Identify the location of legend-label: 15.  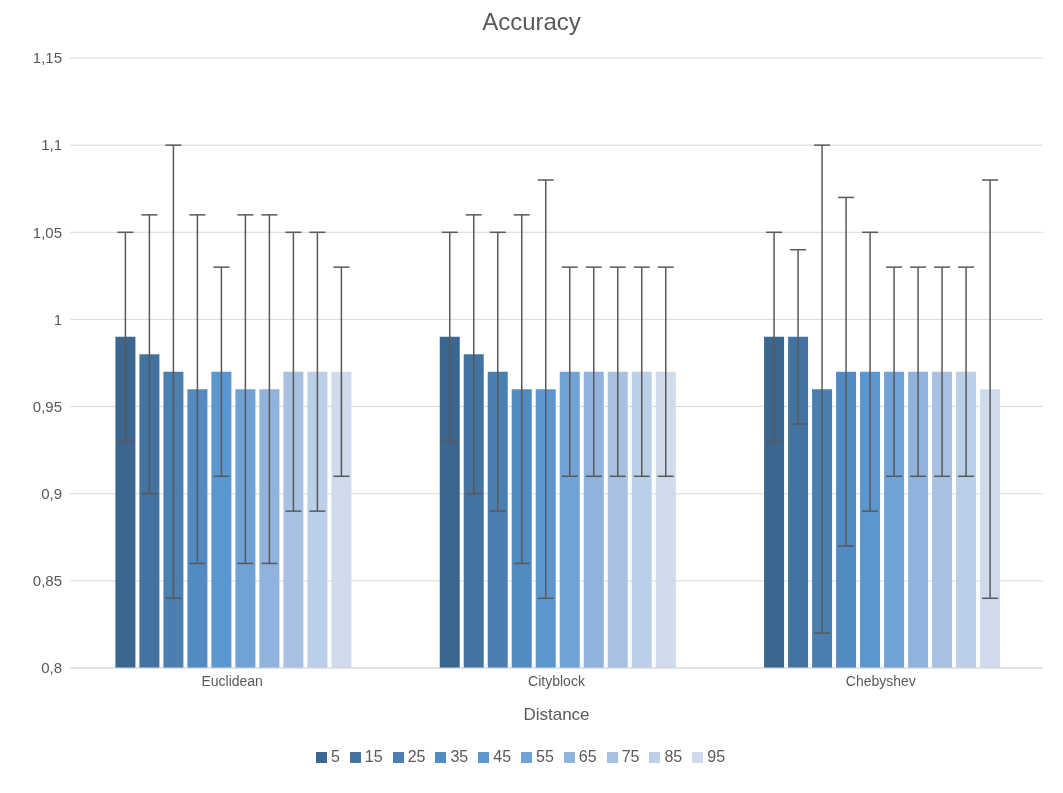
(373, 756).